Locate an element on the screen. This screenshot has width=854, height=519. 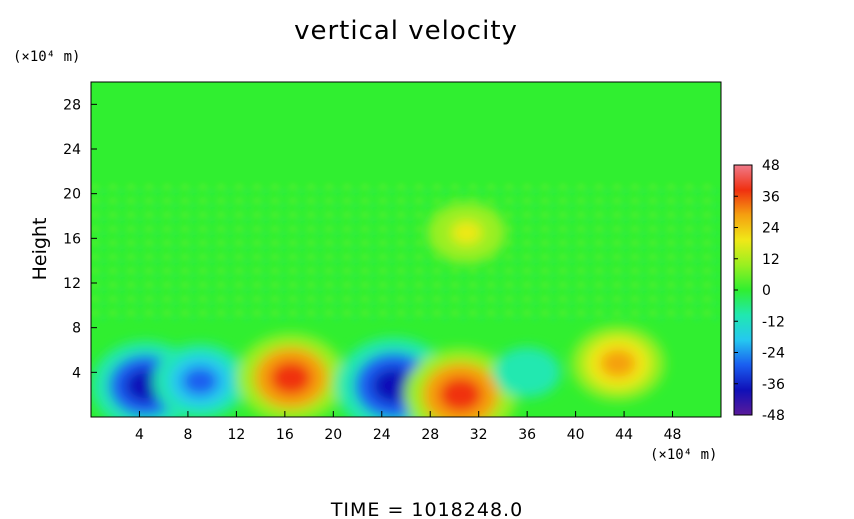
y-tick-label: 28 is located at coordinates (72, 105).